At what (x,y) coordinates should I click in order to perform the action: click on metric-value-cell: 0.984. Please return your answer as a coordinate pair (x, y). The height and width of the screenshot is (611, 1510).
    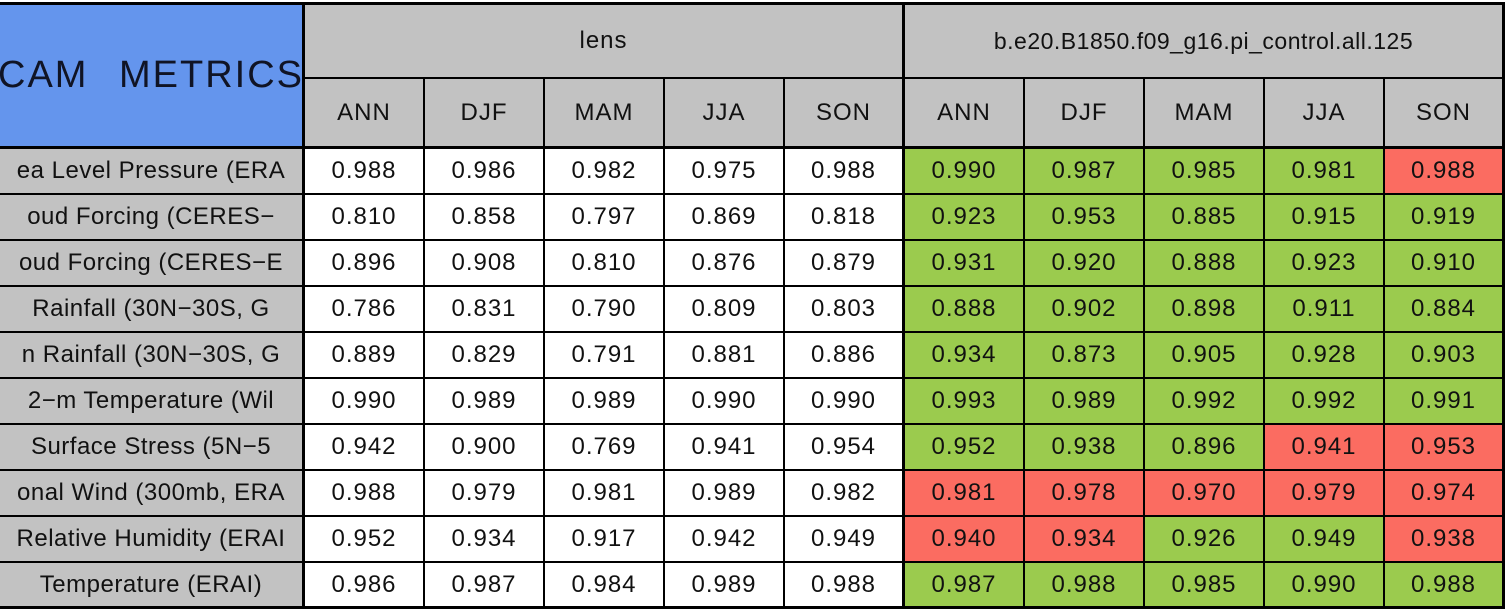
    Looking at the image, I should click on (605, 586).